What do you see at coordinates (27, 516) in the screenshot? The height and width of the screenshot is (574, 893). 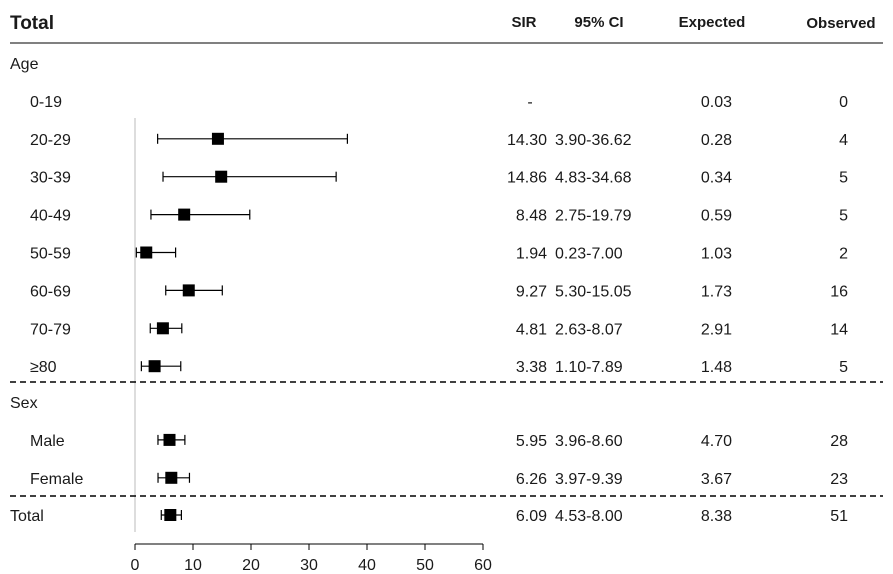 I see `row-total-label: Total` at bounding box center [27, 516].